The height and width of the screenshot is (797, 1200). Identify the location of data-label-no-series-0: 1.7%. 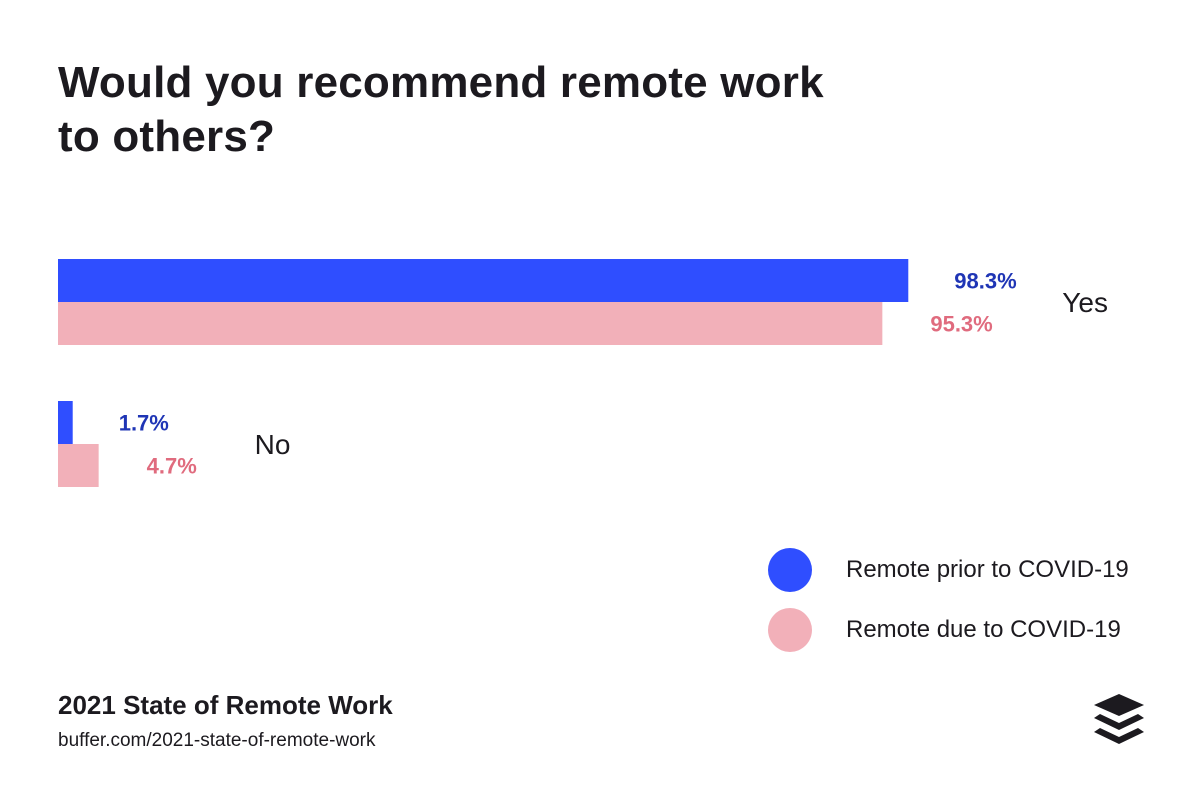
(144, 423).